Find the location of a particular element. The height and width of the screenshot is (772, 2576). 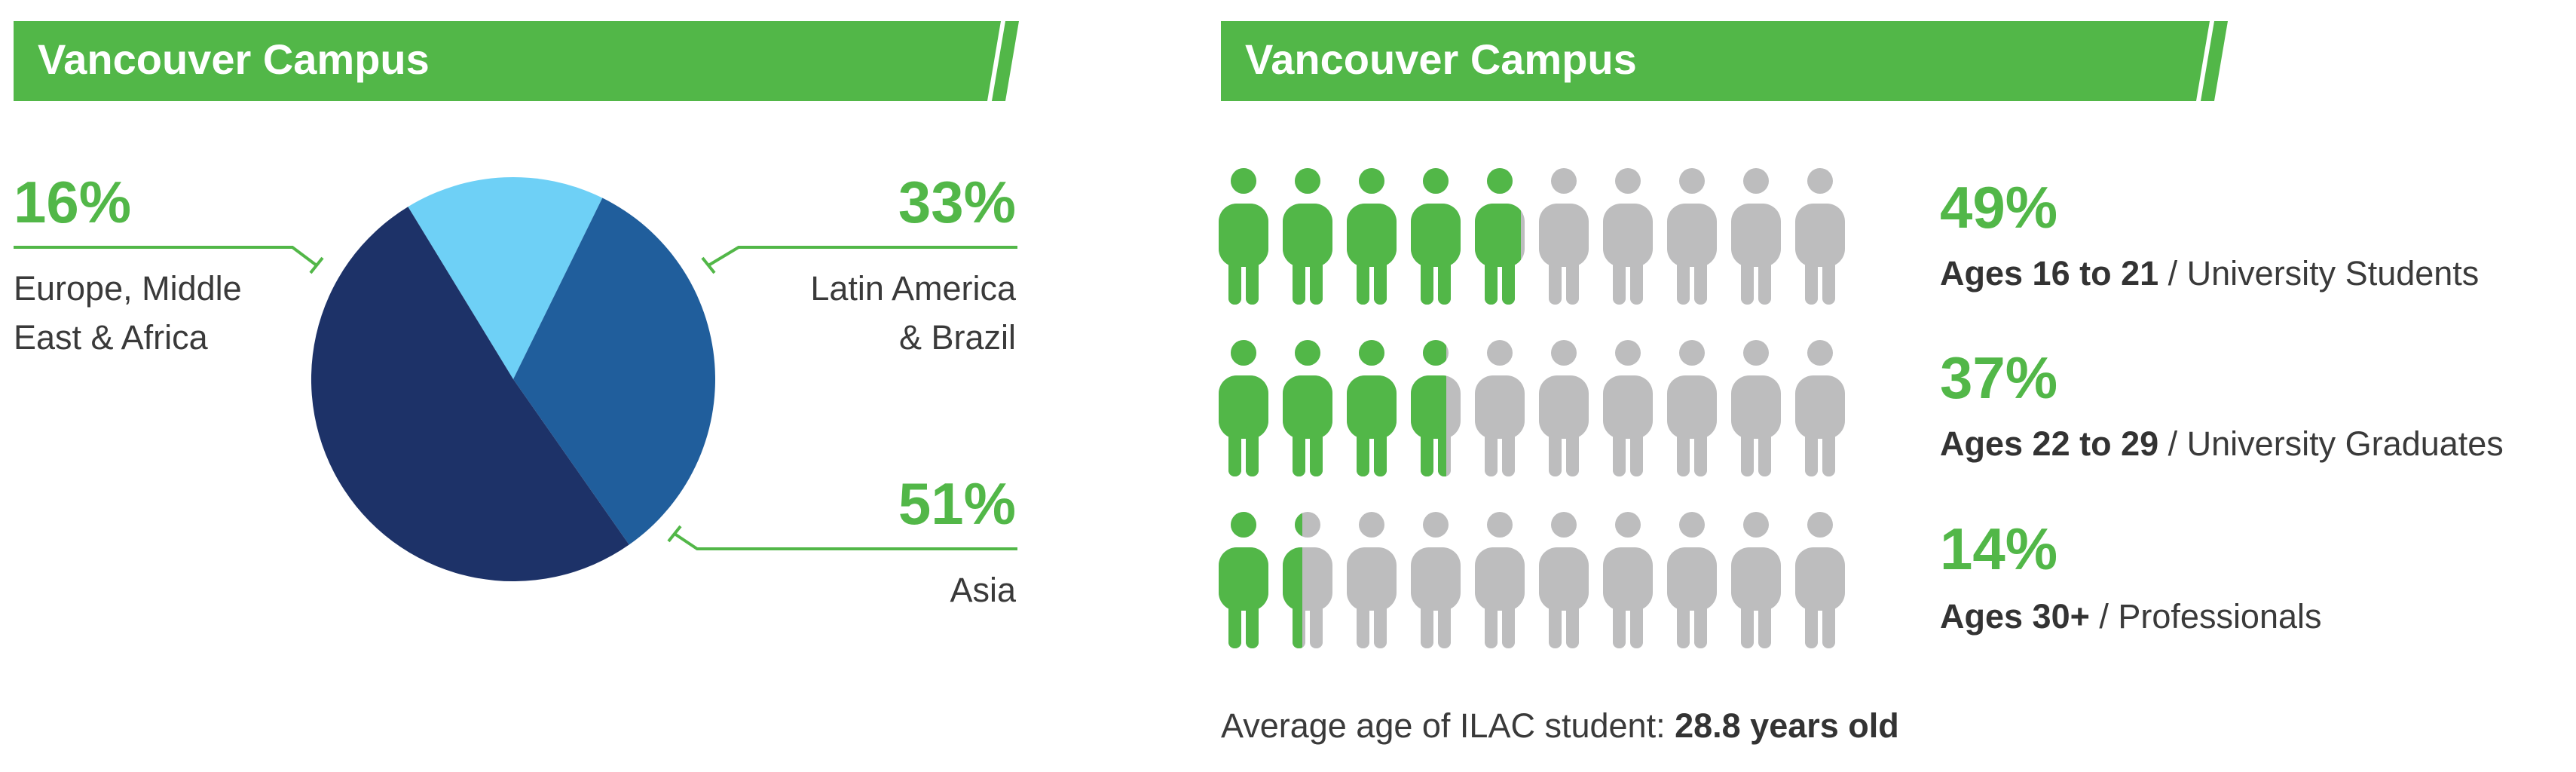

age-label-rest: / Professionals is located at coordinates (2206, 616).